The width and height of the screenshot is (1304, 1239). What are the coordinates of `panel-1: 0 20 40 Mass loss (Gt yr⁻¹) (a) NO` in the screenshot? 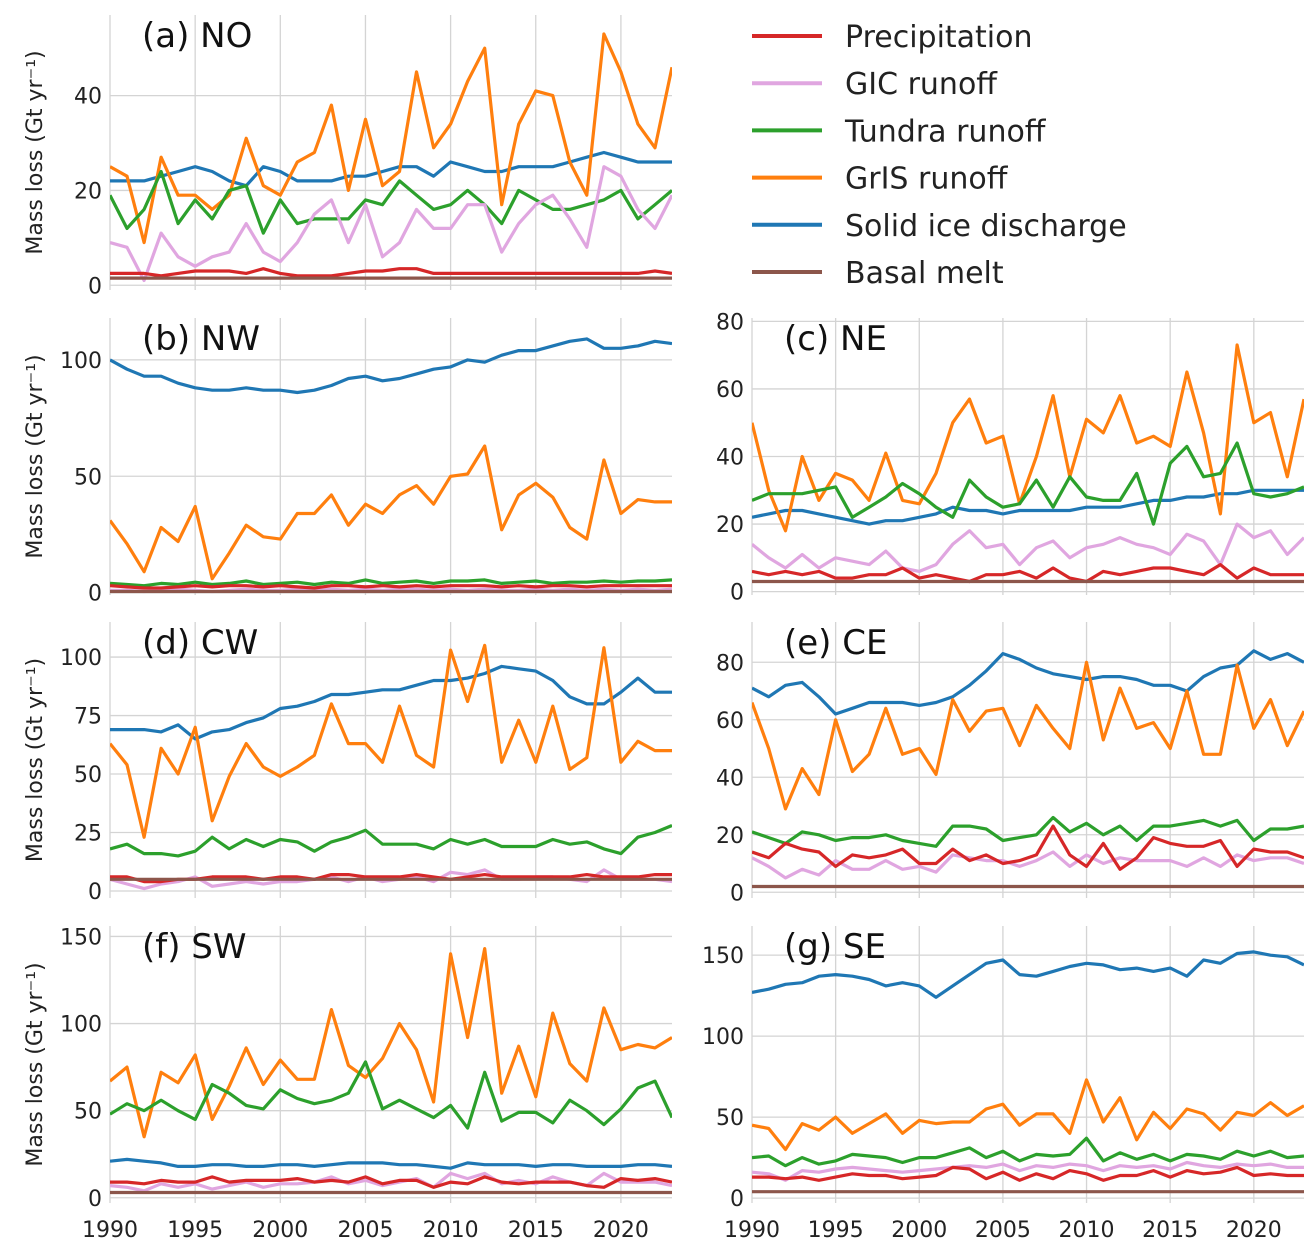 It's located at (347, 157).